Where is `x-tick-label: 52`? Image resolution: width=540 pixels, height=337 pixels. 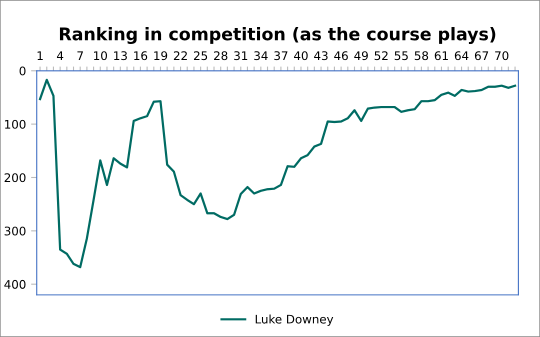 x-tick-label: 52 is located at coordinates (381, 55).